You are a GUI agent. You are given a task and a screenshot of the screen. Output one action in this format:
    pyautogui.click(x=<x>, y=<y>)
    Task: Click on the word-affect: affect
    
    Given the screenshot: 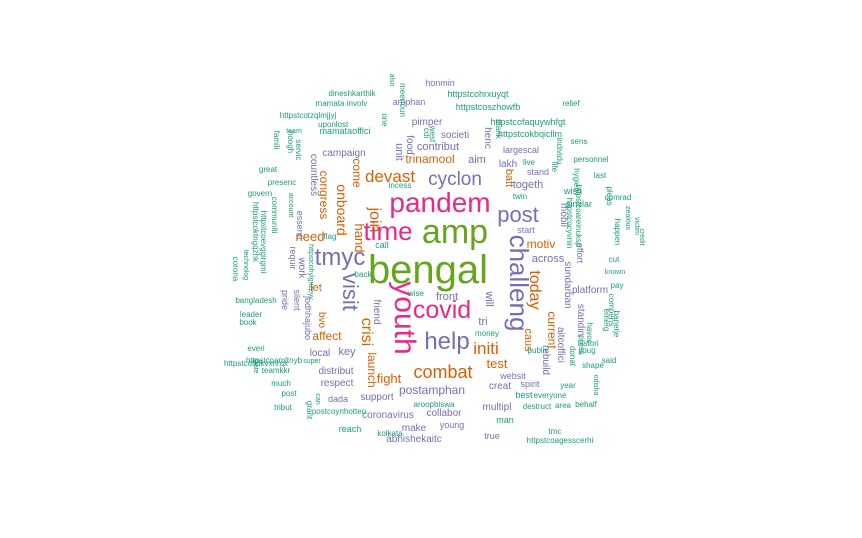 What is the action you would take?
    pyautogui.click(x=327, y=336)
    